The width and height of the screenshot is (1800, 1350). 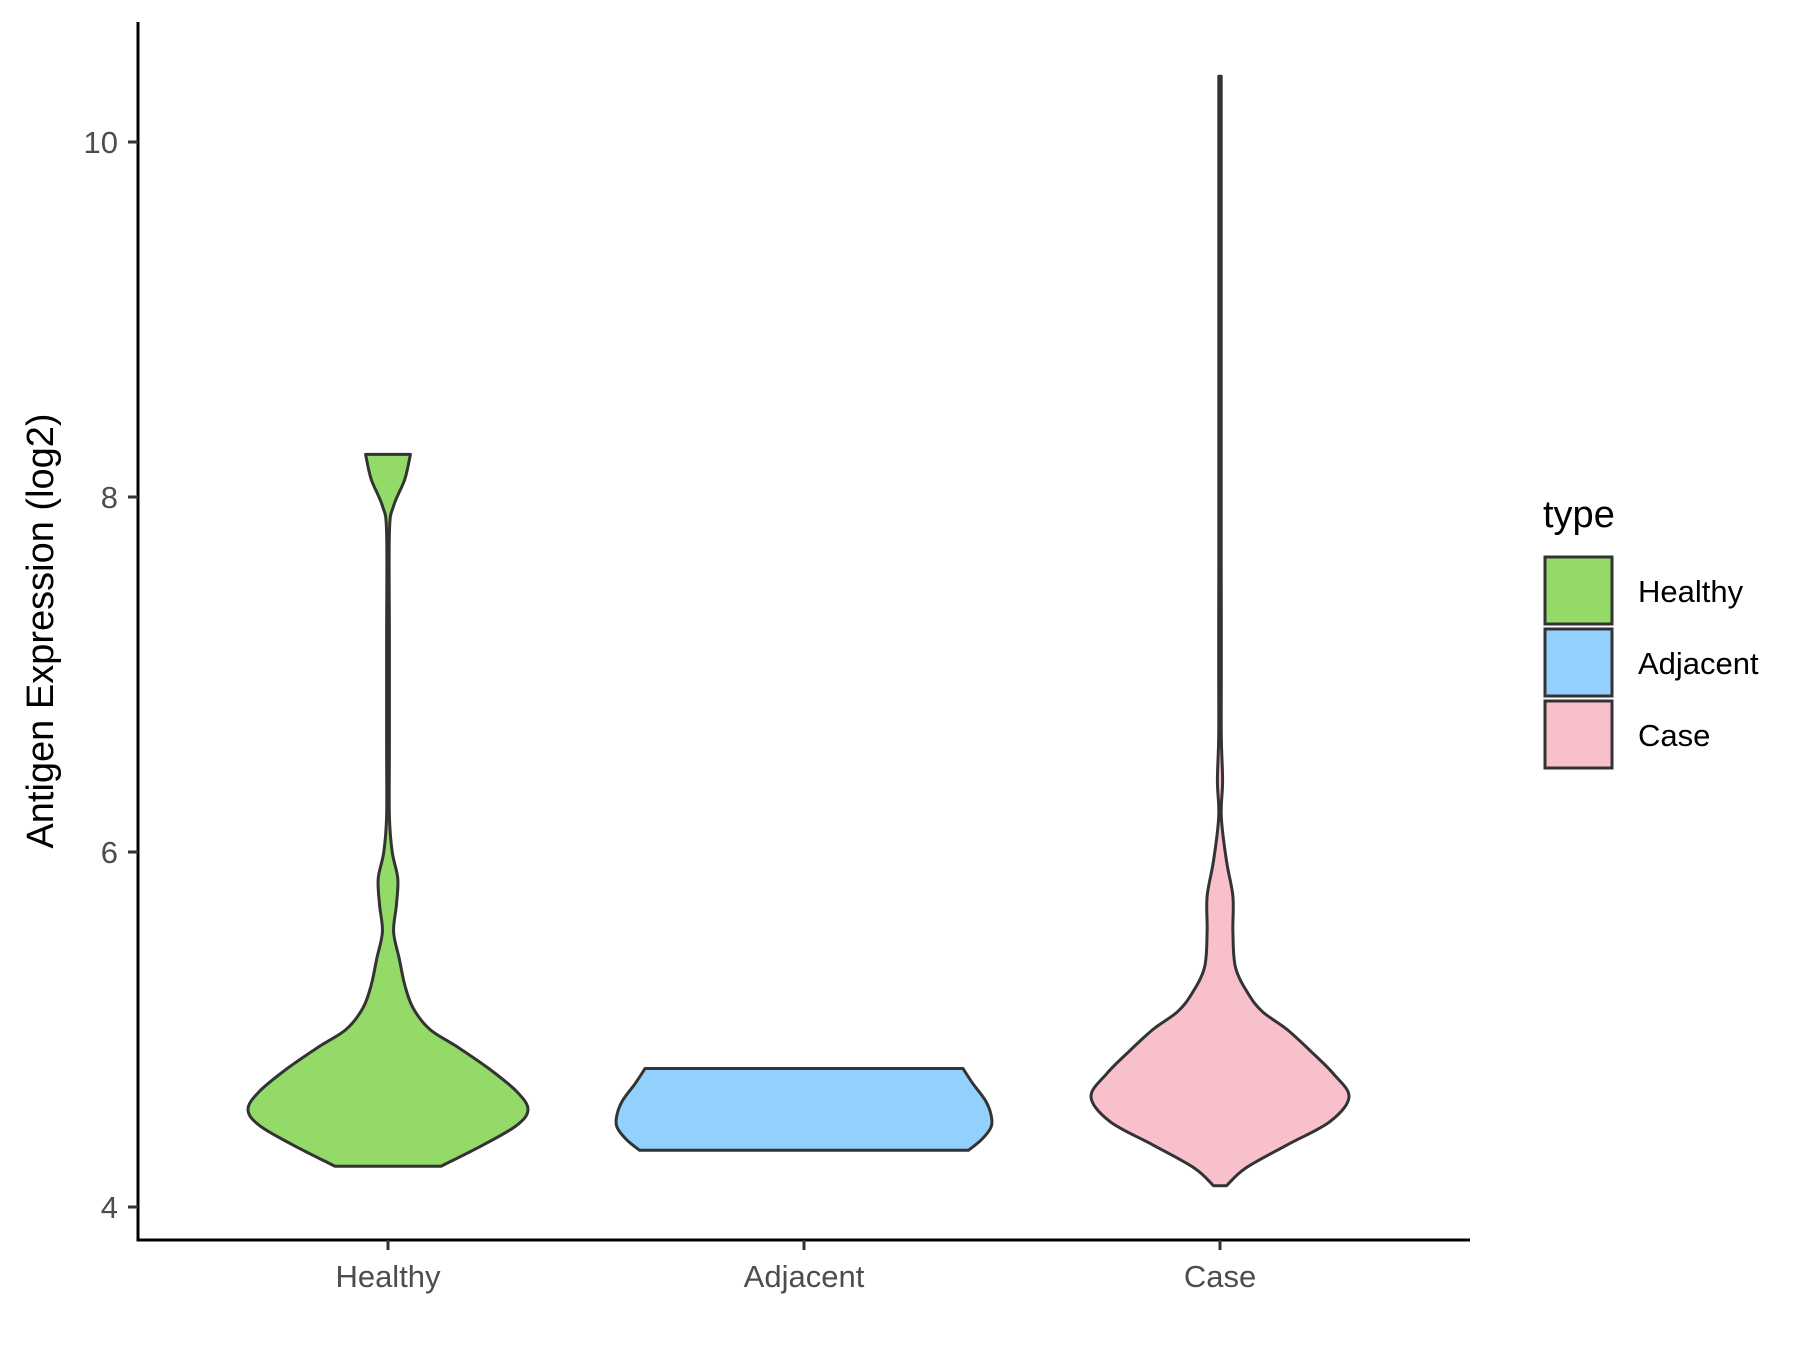 I want to click on y-tick-label: 4, so click(x=109, y=1207).